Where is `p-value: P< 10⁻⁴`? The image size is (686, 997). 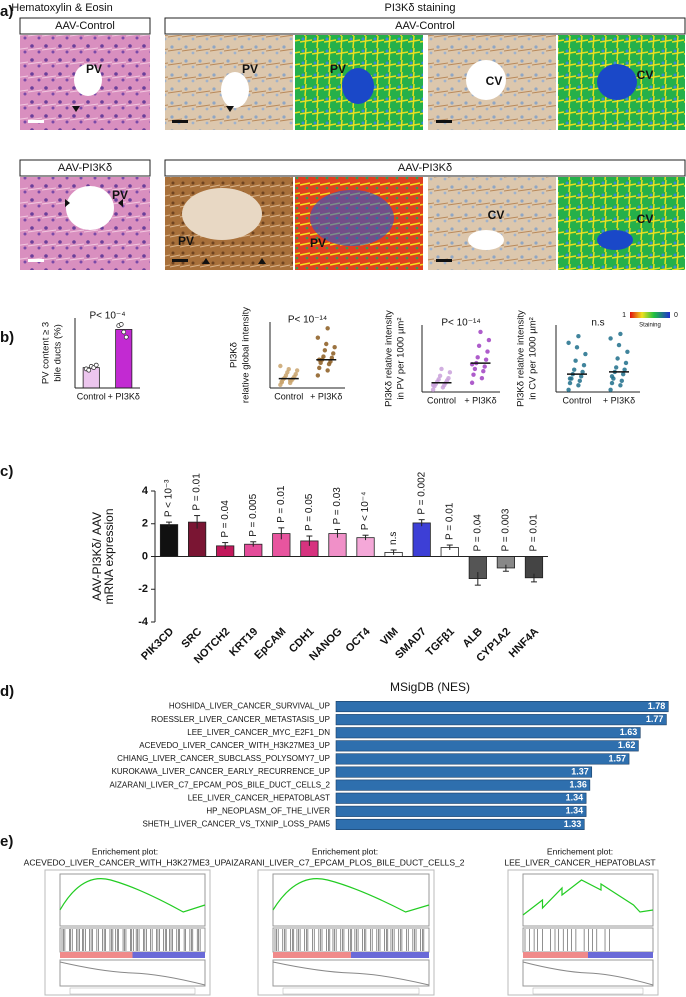 p-value: P< 10⁻⁴ is located at coordinates (108, 316).